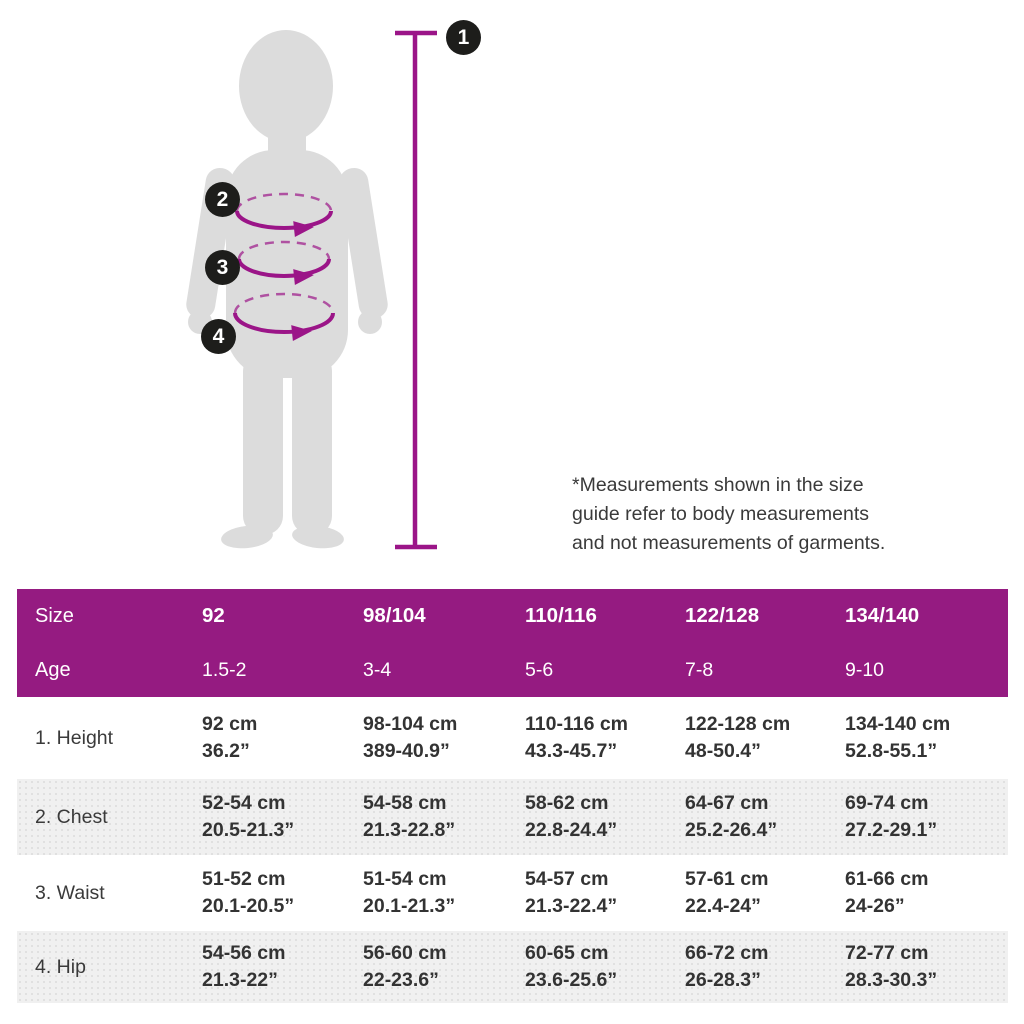  What do you see at coordinates (898, 724) in the screenshot?
I see `cm-value: 134-140 cm` at bounding box center [898, 724].